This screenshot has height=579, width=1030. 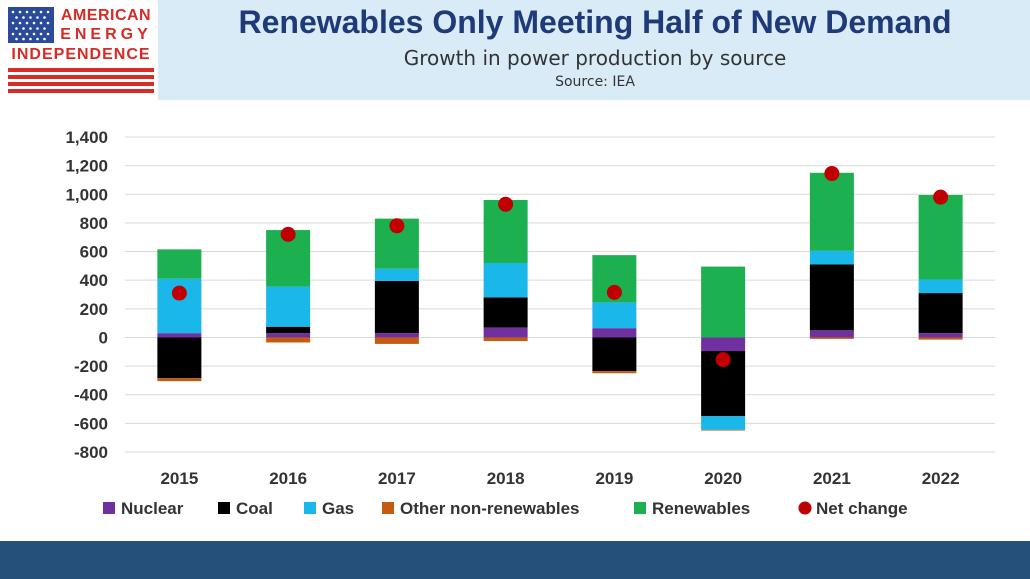 I want to click on logo-text-american: AMERICAN, so click(x=106, y=15).